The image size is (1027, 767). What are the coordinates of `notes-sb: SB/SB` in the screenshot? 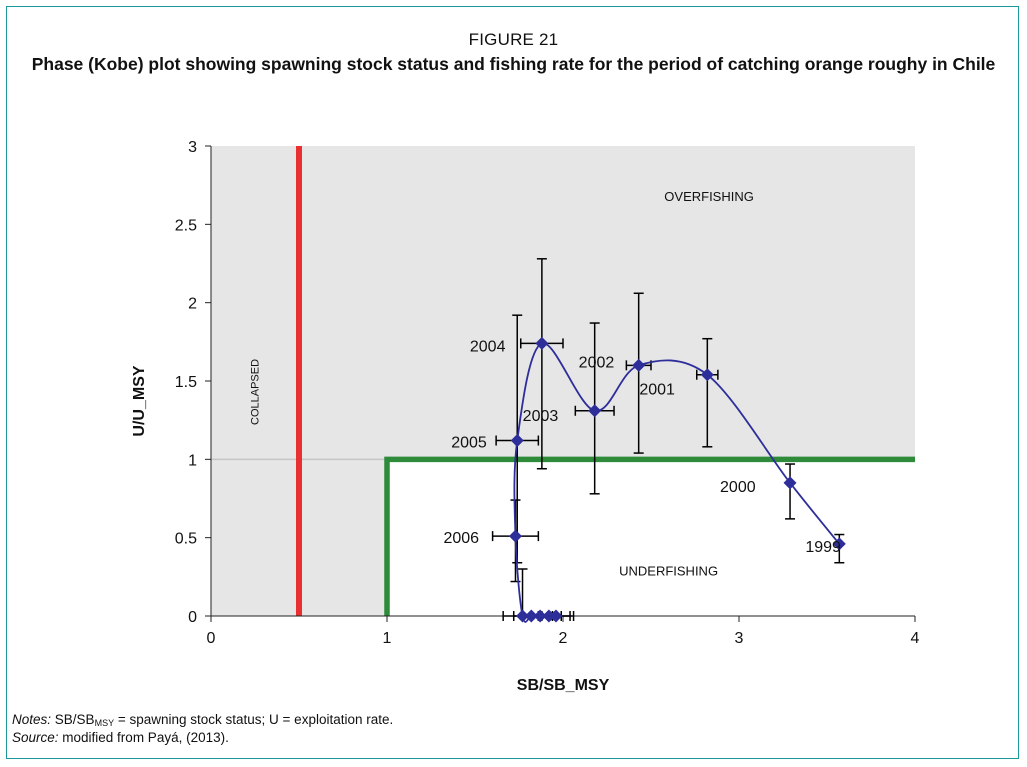 It's located at (74, 719).